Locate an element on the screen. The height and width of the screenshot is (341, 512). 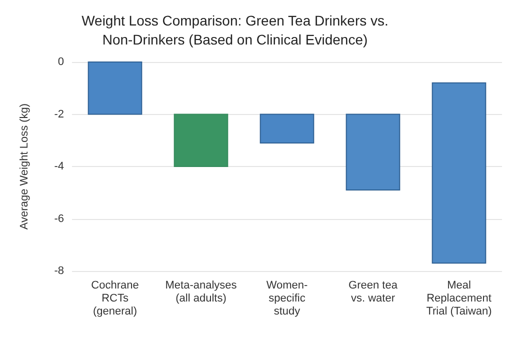
x-tick-label: Meta-analyses (all adults) is located at coordinates (201, 292).